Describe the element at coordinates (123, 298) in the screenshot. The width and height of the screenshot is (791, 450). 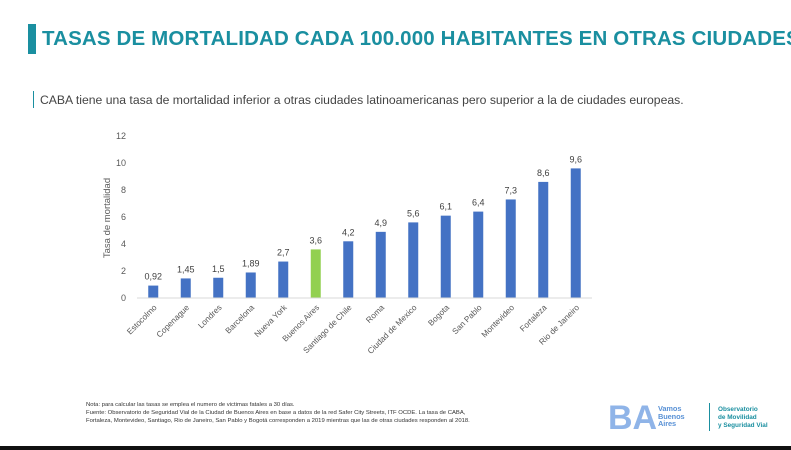
I see `y-tick-label: 0` at that location.